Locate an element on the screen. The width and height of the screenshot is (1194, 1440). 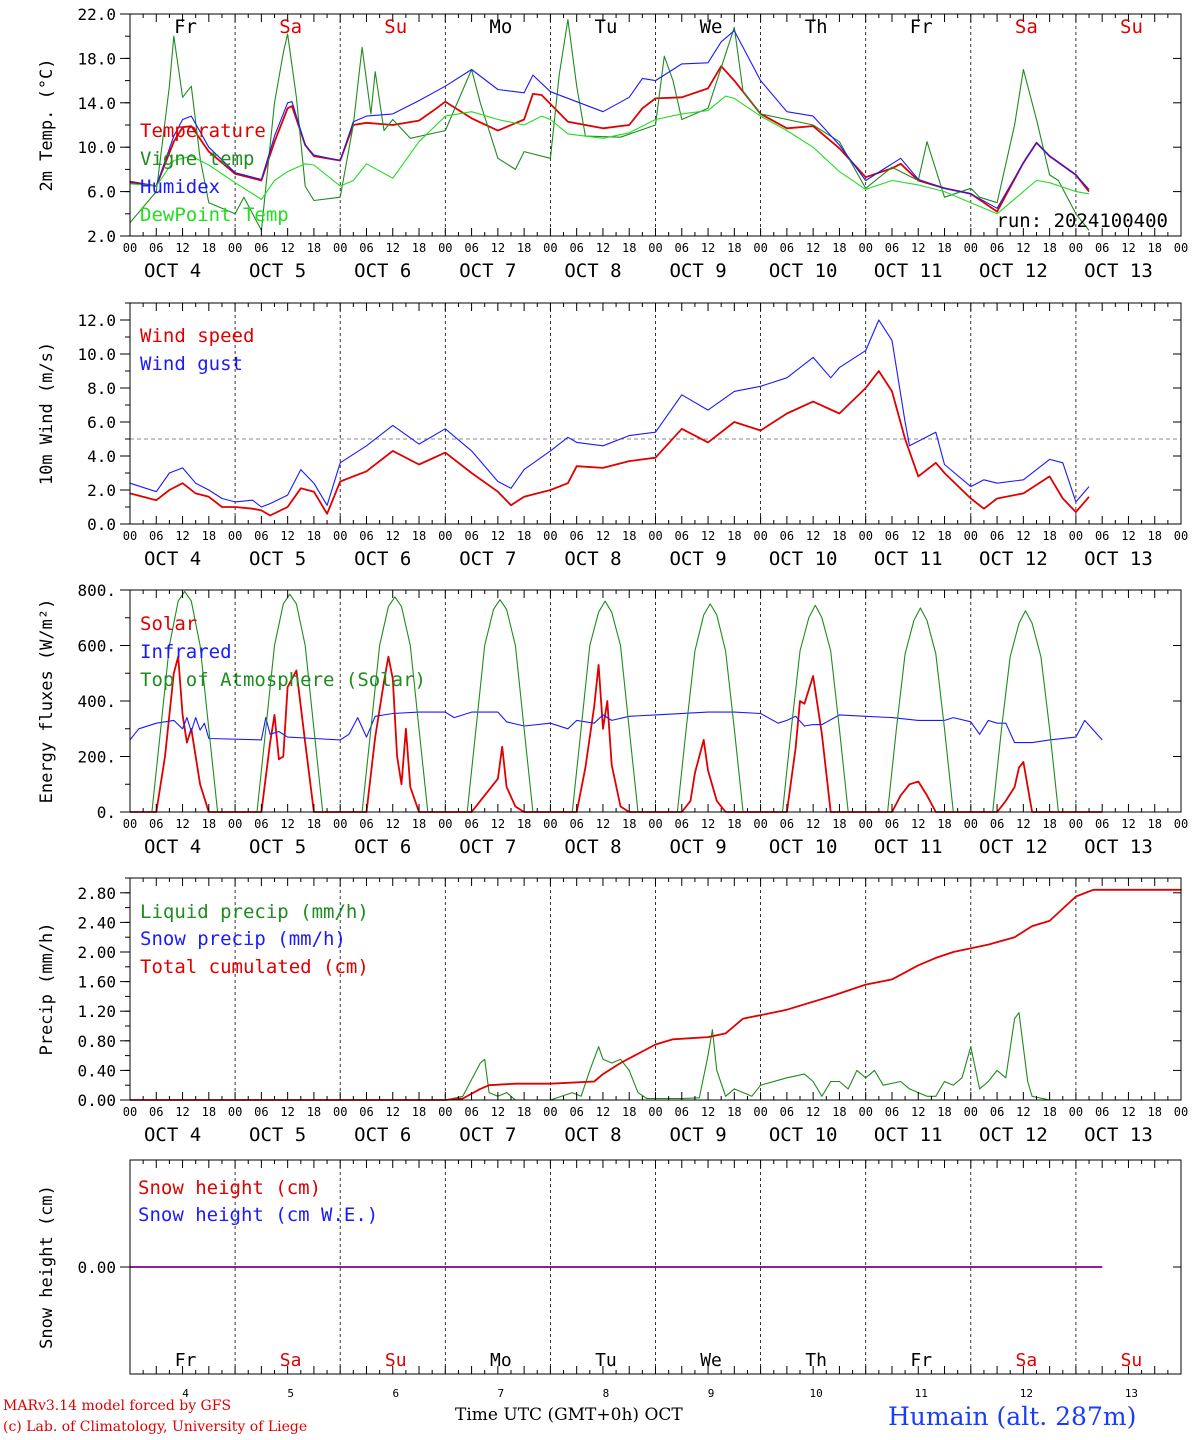
day-number: 9 is located at coordinates (711, 1393).